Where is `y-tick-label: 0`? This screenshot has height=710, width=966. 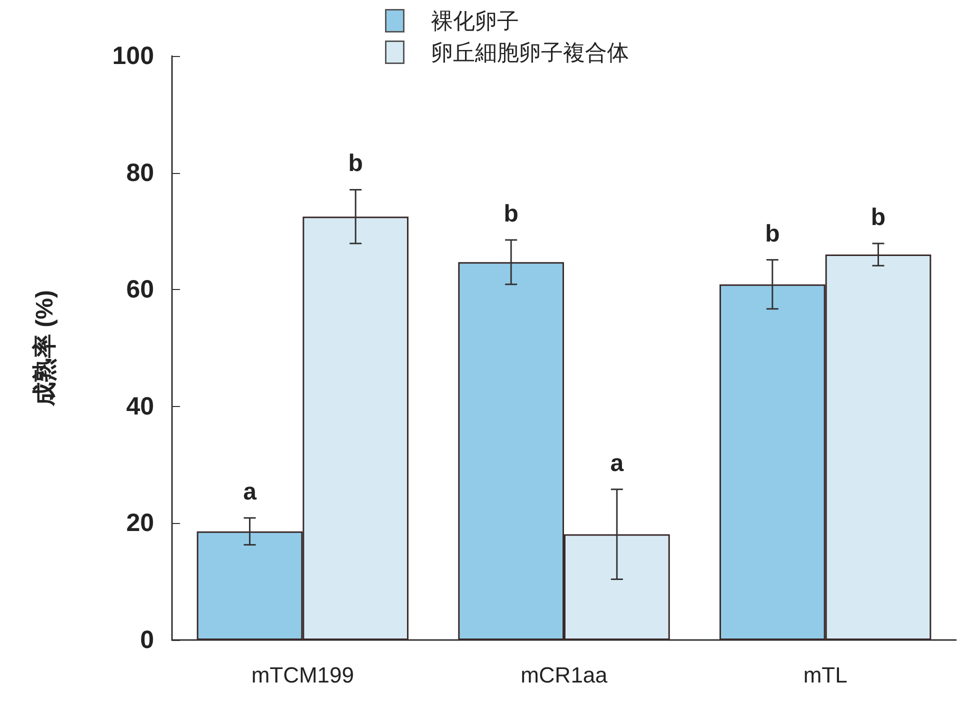 y-tick-label: 0 is located at coordinates (147, 640).